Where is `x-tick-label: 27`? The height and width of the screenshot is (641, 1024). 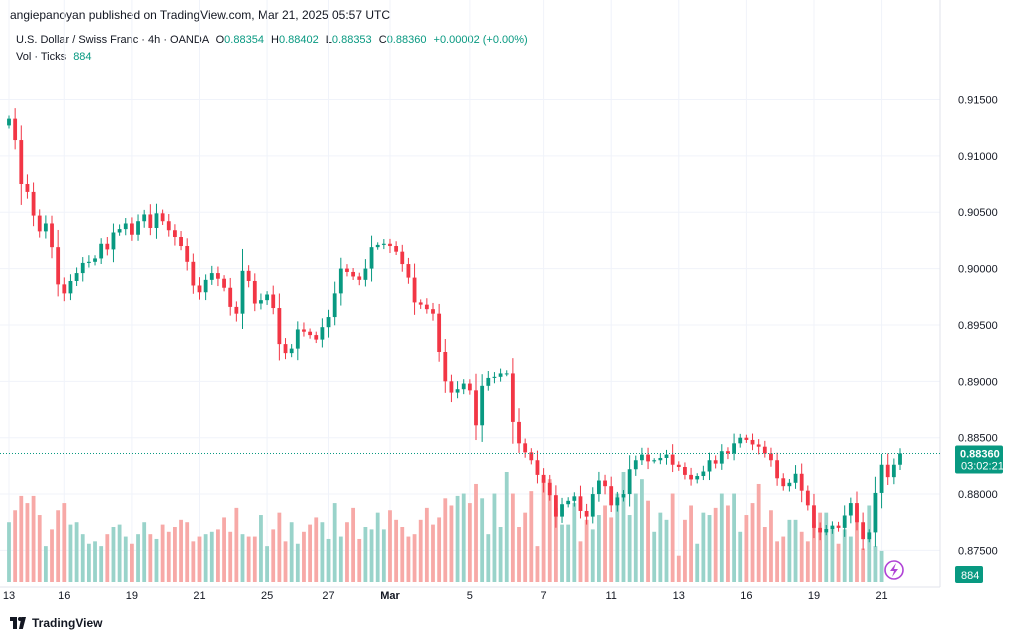
x-tick-label: 27 is located at coordinates (328, 596).